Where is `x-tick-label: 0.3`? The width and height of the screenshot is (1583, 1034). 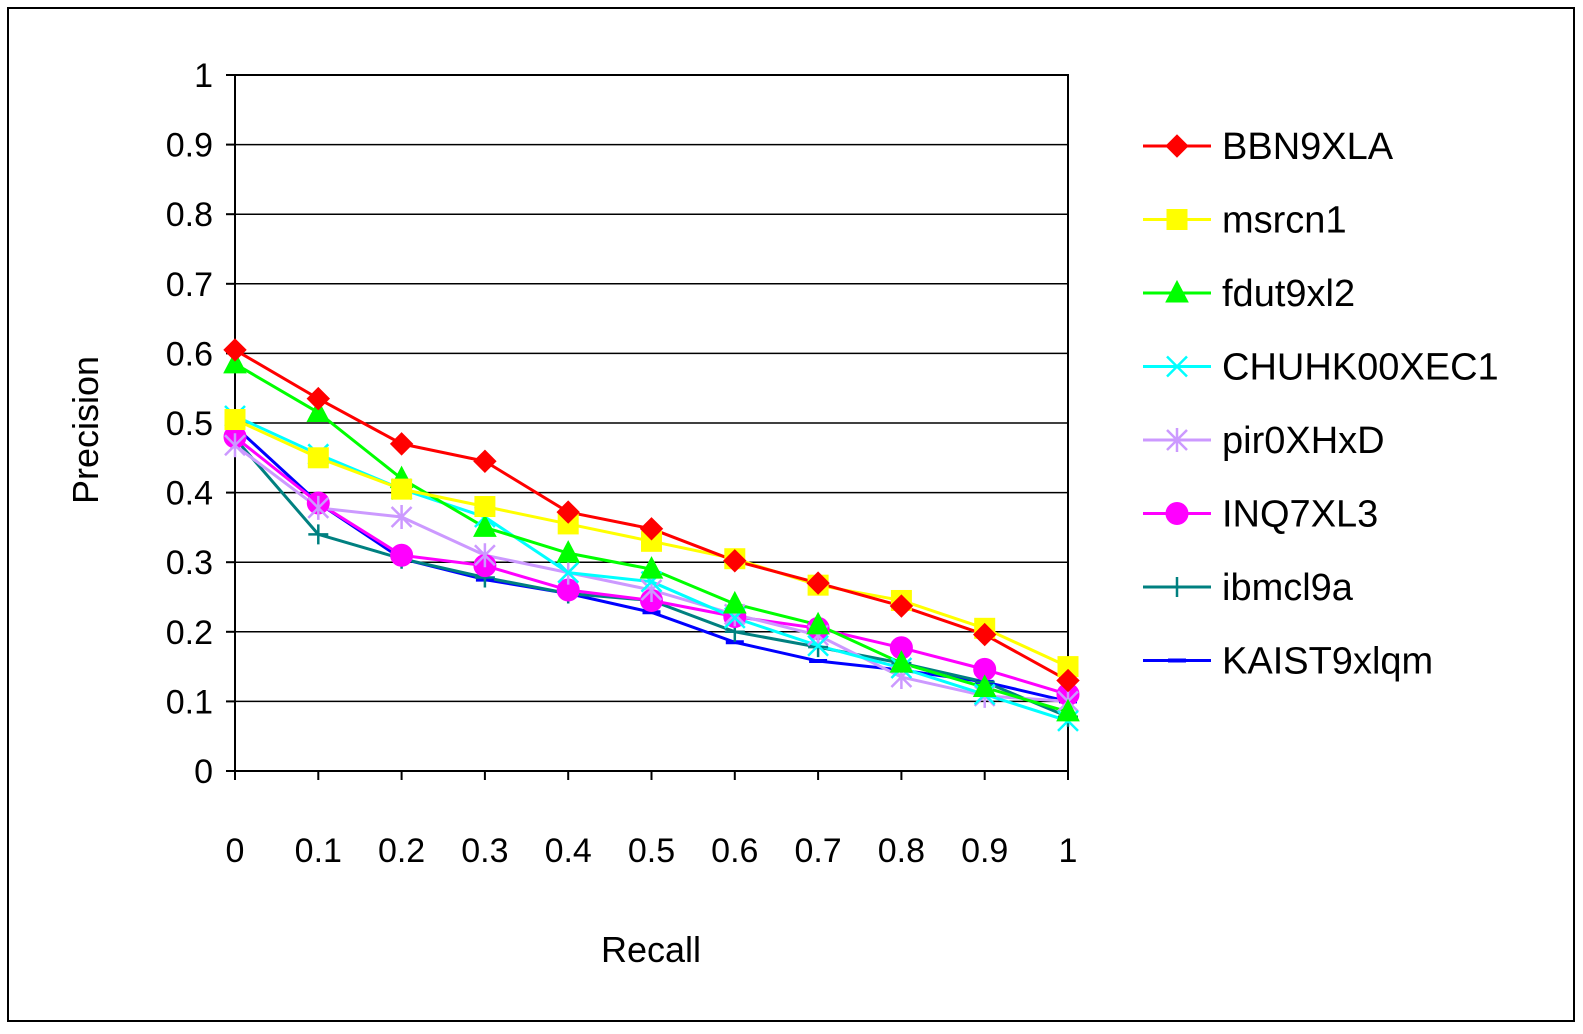 x-tick-label: 0.3 is located at coordinates (484, 851).